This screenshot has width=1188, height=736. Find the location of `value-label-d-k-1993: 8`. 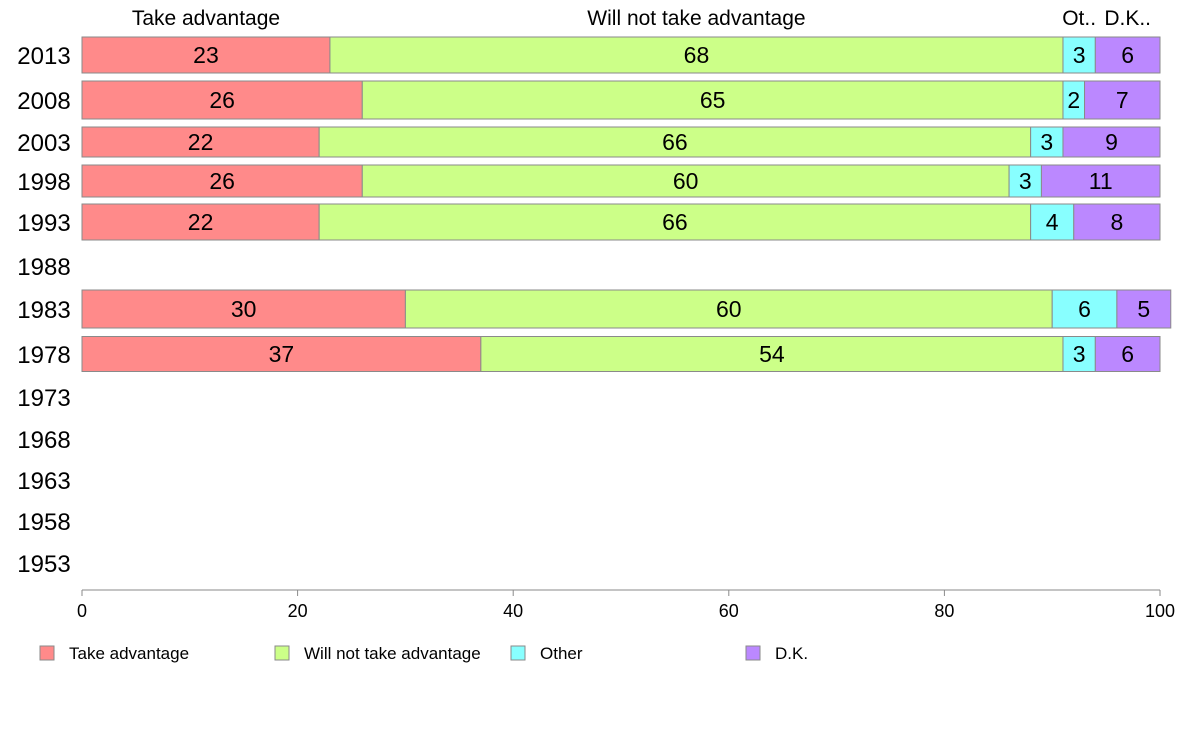

value-label-d-k-1993: 8 is located at coordinates (1116, 222).